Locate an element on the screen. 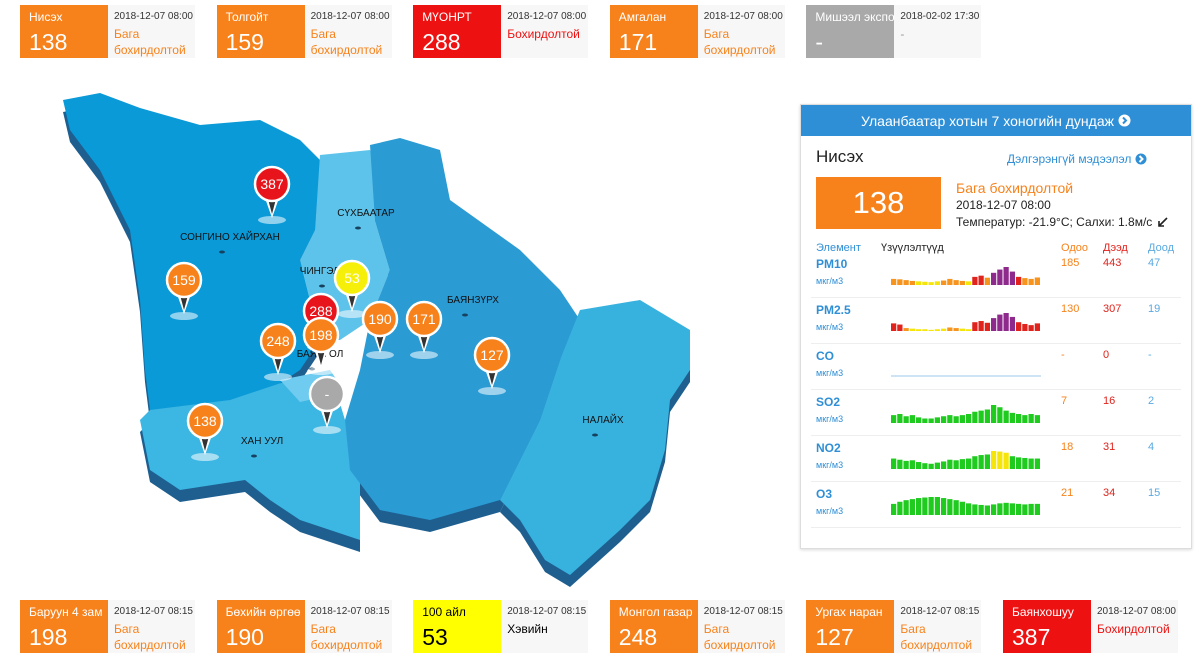  station-status: Бага бохирдолтой is located at coordinates (936, 637).